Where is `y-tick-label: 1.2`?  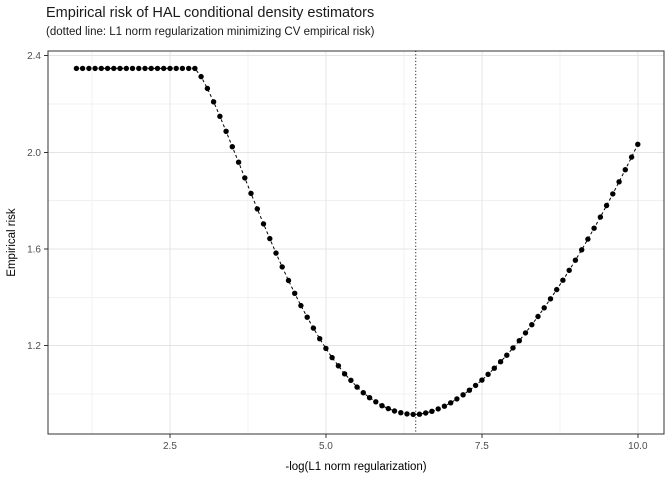
y-tick-label: 1.2 is located at coordinates (34, 346).